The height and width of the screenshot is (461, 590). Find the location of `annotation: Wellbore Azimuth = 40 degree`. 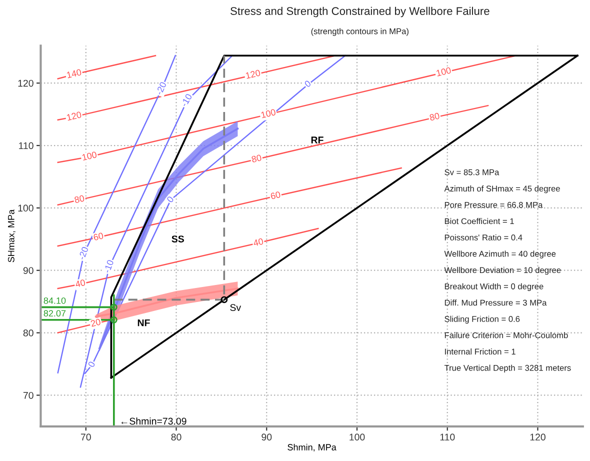

annotation: Wellbore Azimuth = 40 degree is located at coordinates (500, 254).